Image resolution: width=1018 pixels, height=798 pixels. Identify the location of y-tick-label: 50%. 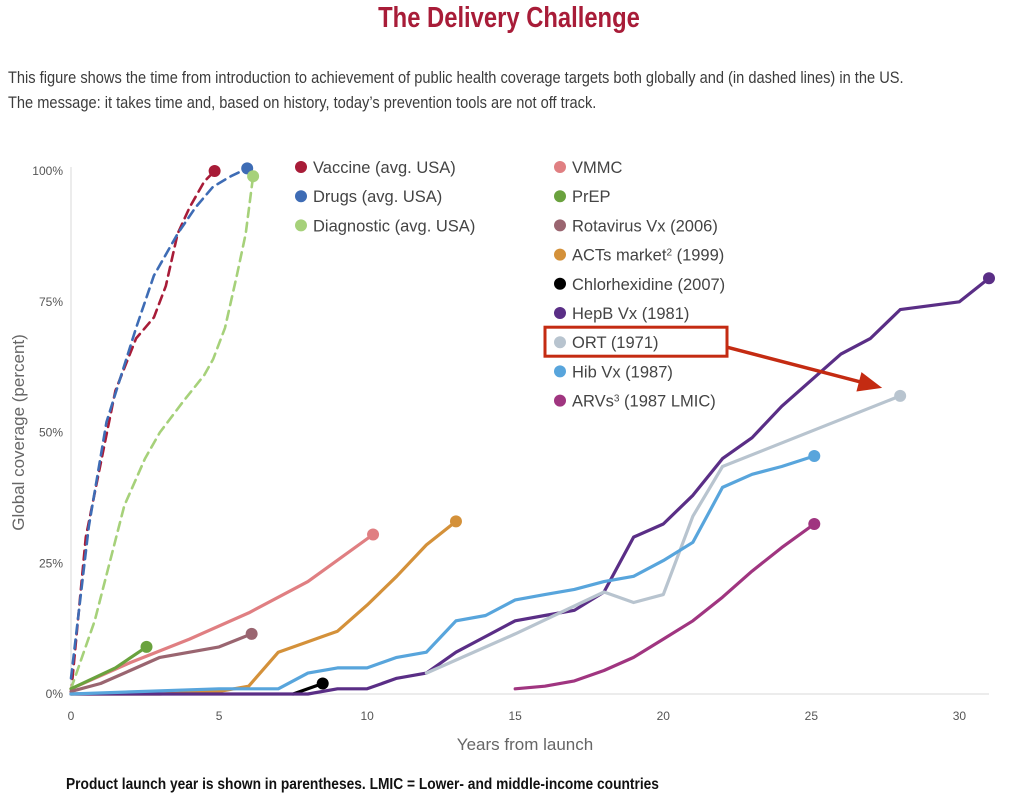
(51, 433).